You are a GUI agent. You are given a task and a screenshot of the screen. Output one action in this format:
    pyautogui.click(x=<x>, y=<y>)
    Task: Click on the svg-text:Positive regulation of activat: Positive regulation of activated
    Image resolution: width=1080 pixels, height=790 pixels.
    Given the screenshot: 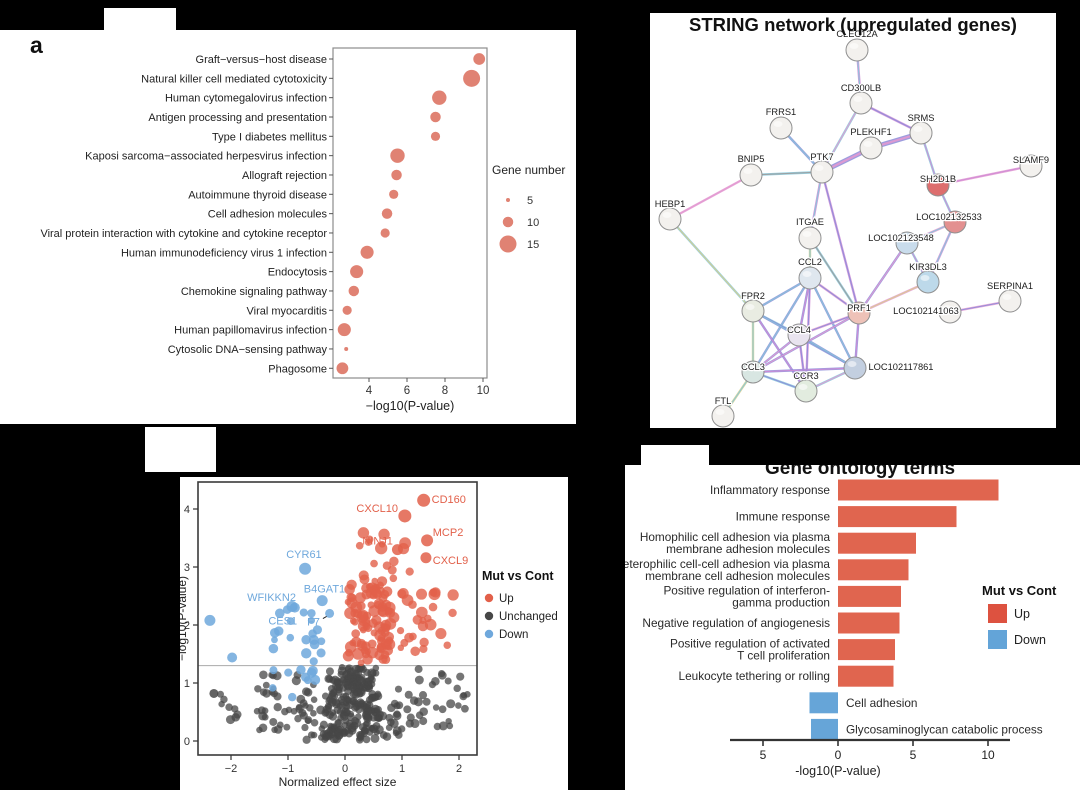 What is the action you would take?
    pyautogui.click(x=750, y=644)
    